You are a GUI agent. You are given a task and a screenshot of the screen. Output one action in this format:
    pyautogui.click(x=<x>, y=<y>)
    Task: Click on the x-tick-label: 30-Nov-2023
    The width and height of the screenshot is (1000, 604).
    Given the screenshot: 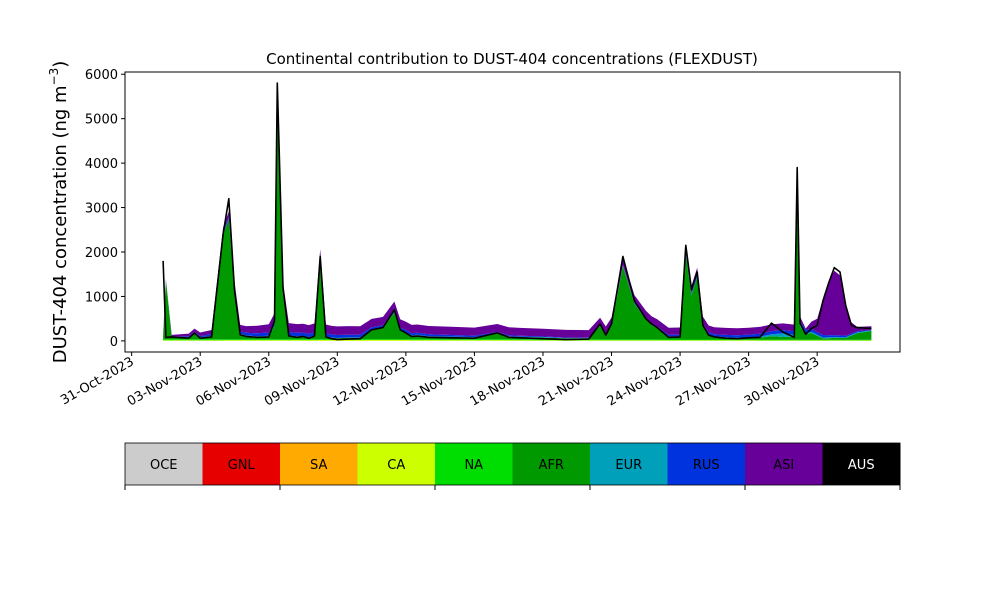 What is the action you would take?
    pyautogui.click(x=782, y=381)
    